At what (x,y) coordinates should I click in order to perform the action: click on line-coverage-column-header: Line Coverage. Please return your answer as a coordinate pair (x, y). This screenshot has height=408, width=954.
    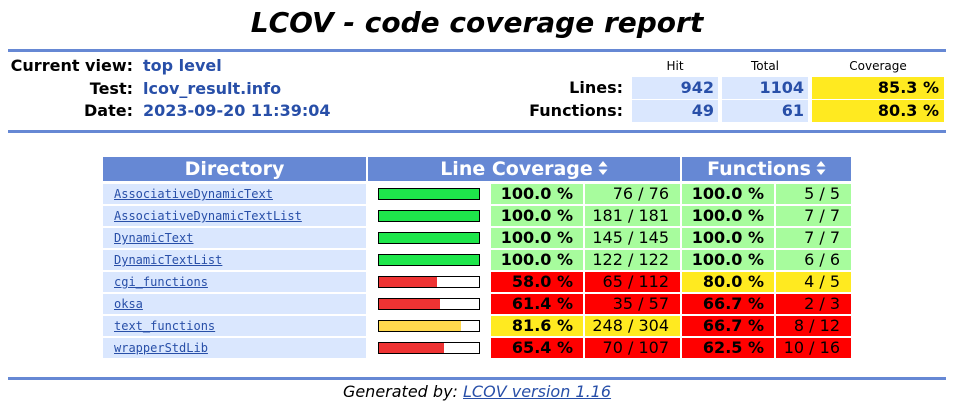
    Looking at the image, I should click on (524, 169).